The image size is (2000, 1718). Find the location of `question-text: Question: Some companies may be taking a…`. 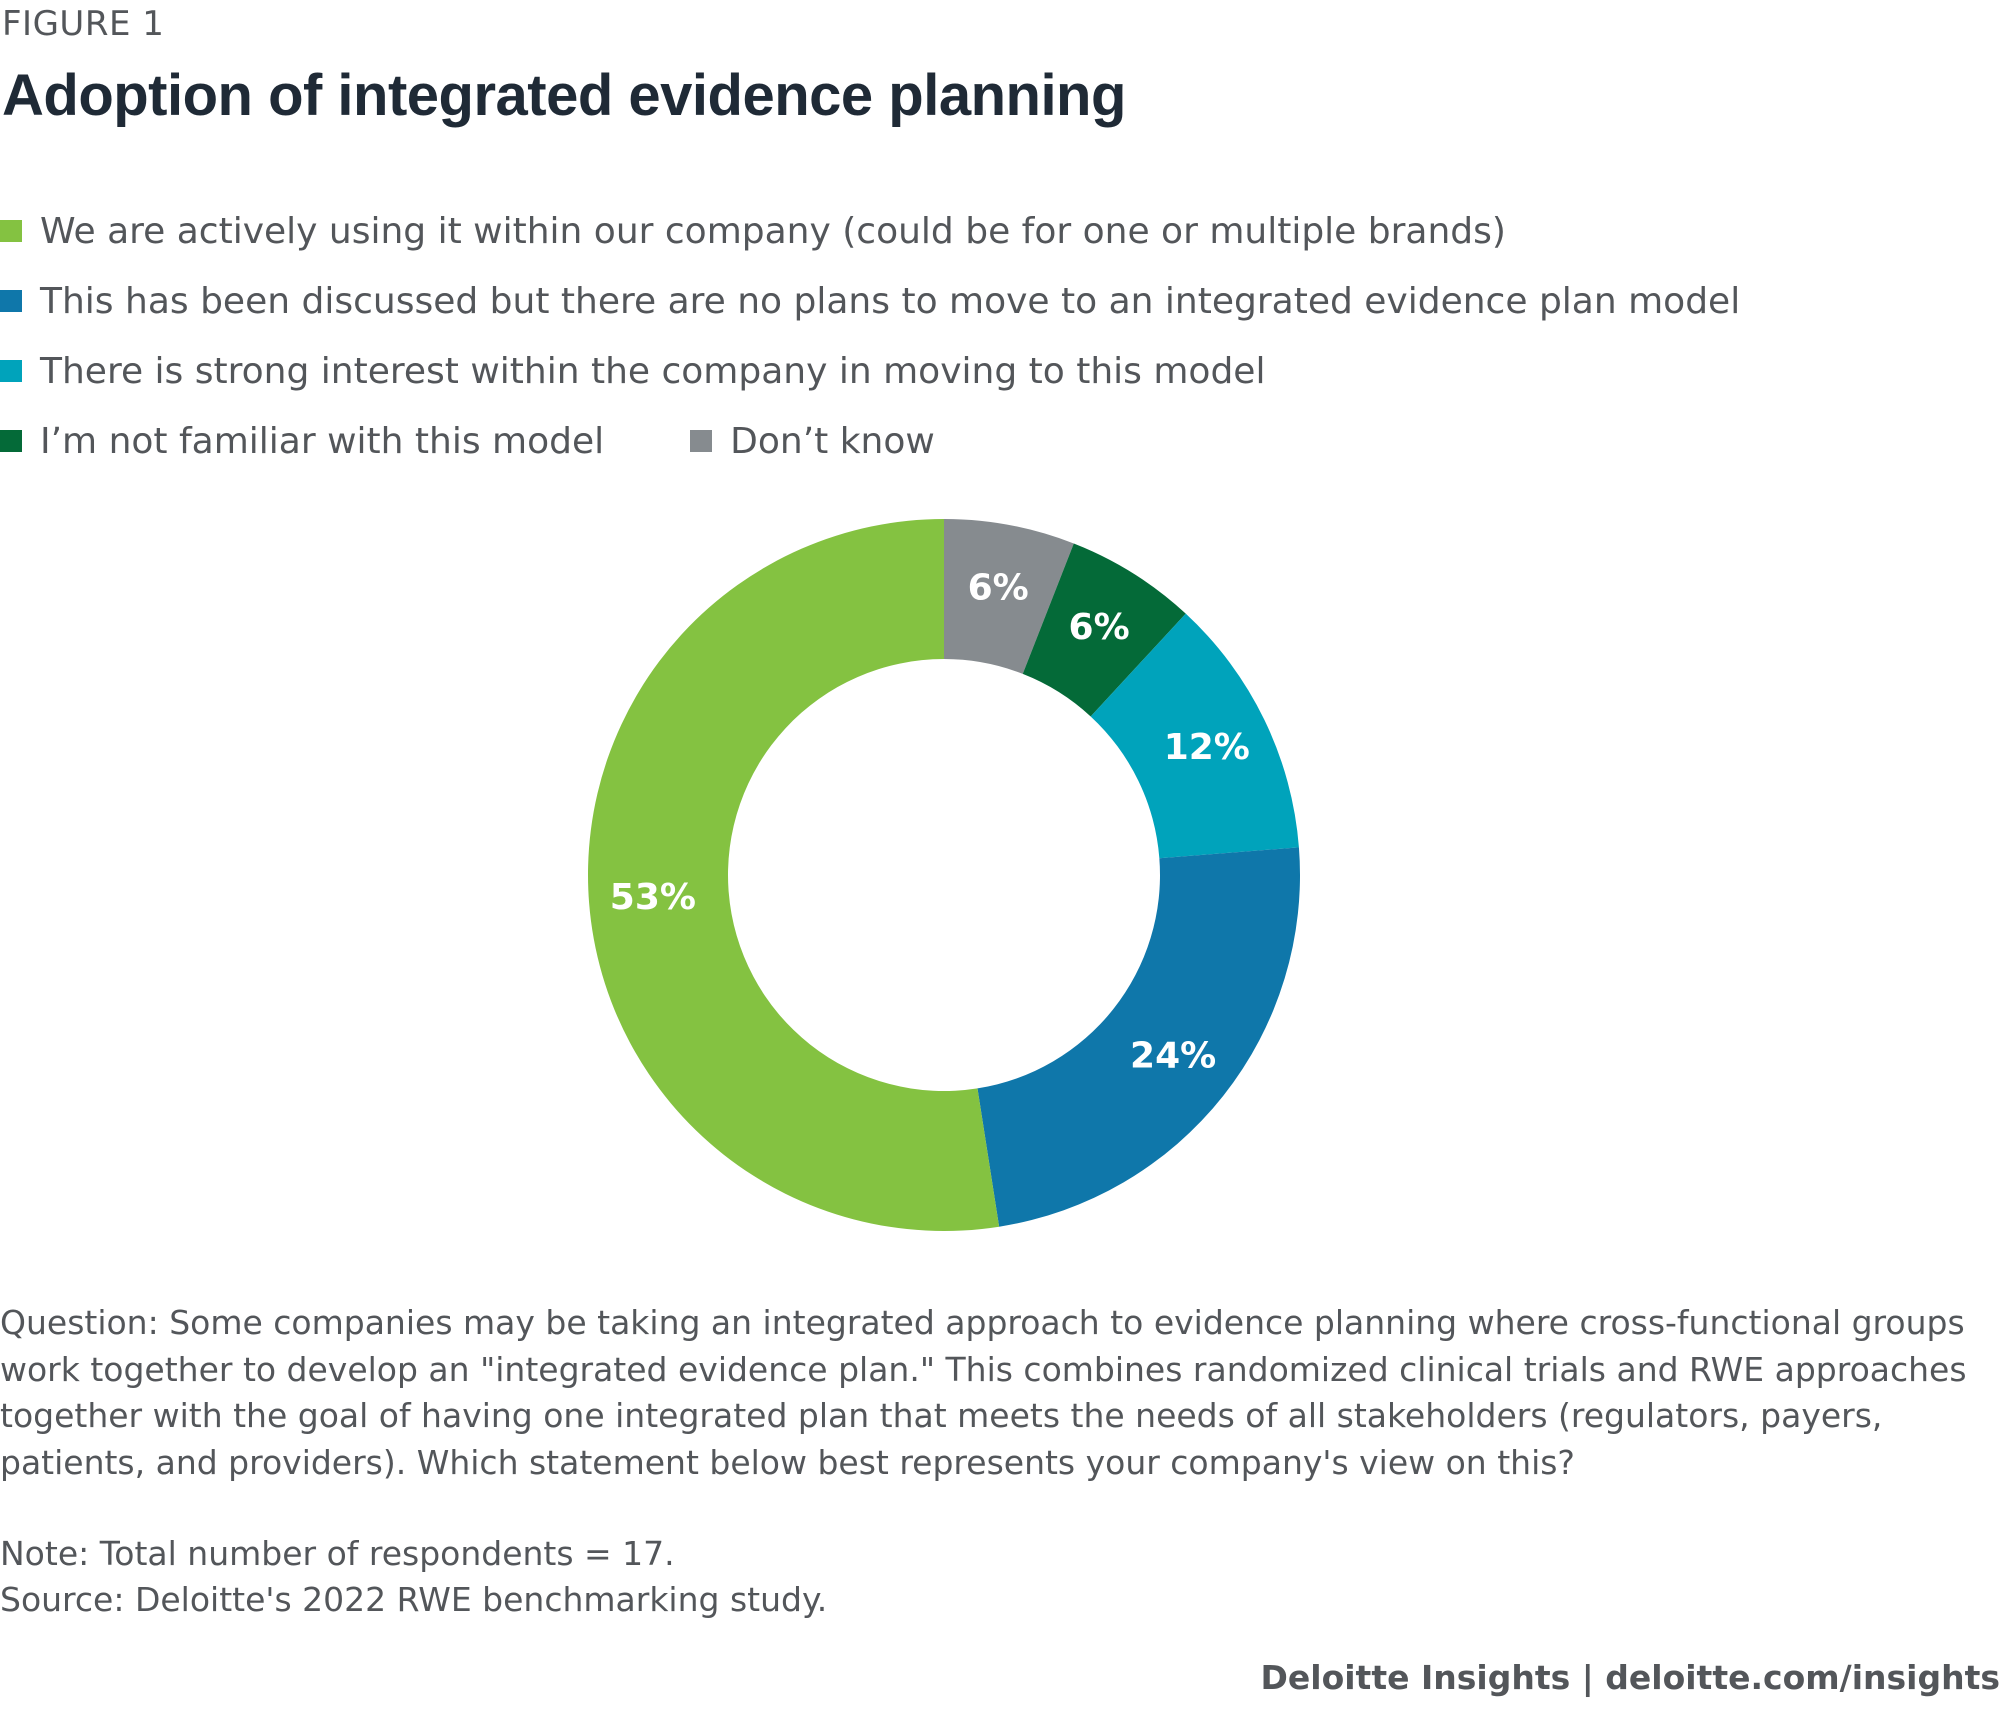

question-text: Question: Some companies may be taking a… is located at coordinates (983, 1392).